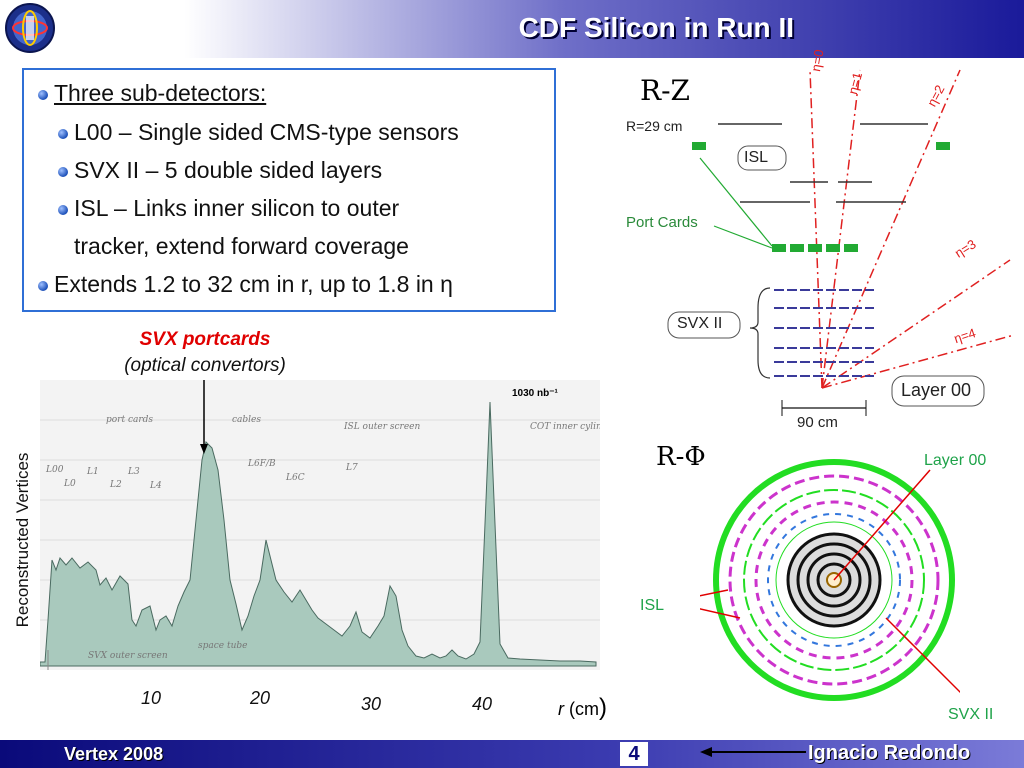 Image resolution: width=1024 pixels, height=768 pixels. Describe the element at coordinates (512, 29) in the screenshot. I see `header-bar` at that location.